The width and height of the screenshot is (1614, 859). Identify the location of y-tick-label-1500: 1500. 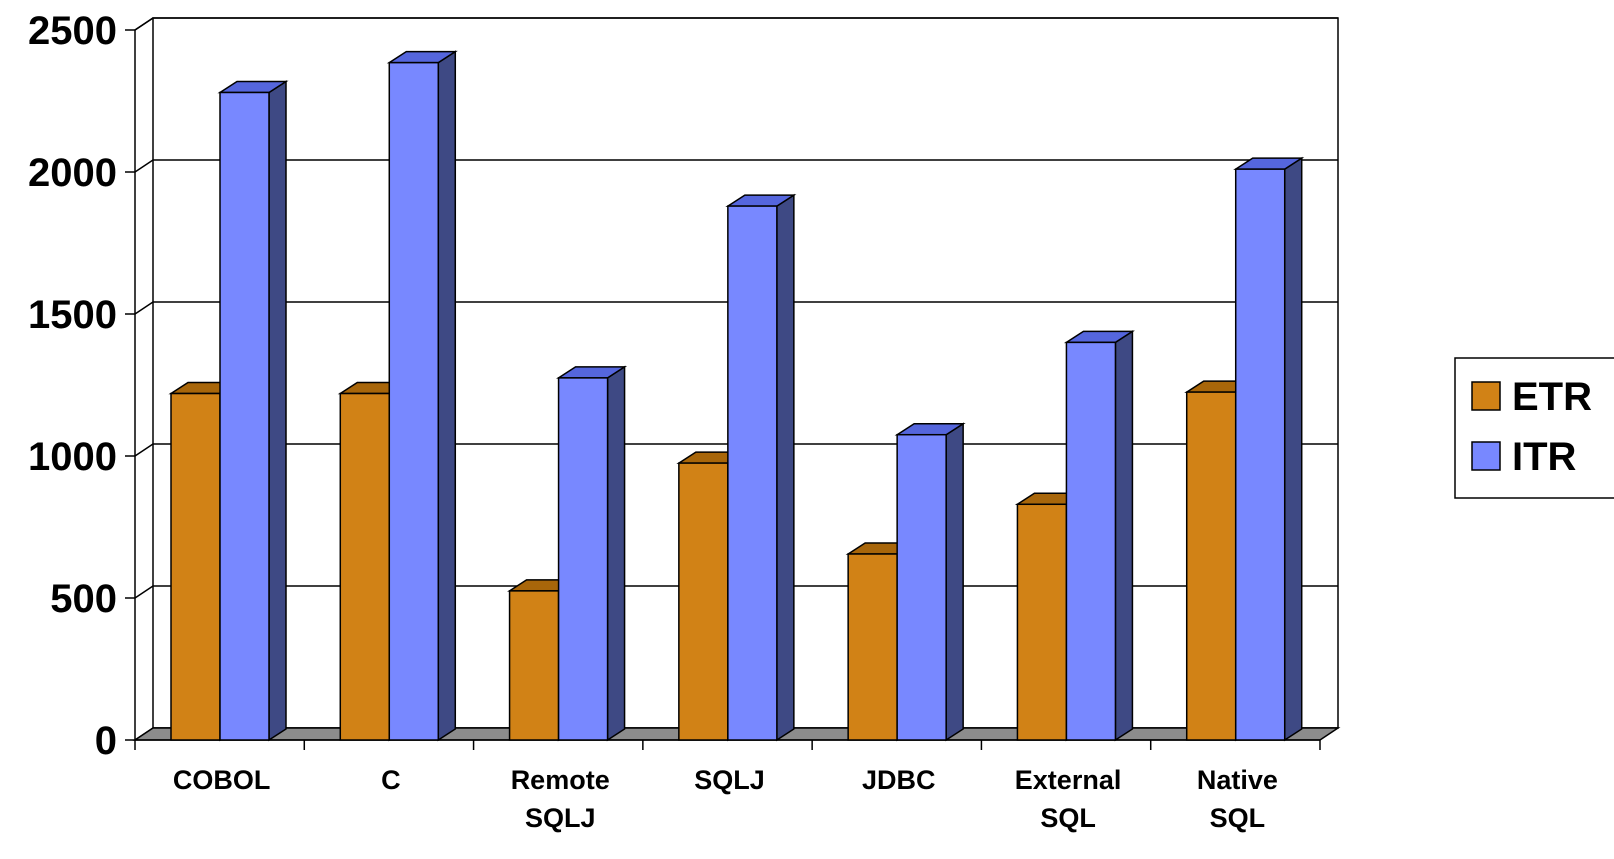
(72, 315).